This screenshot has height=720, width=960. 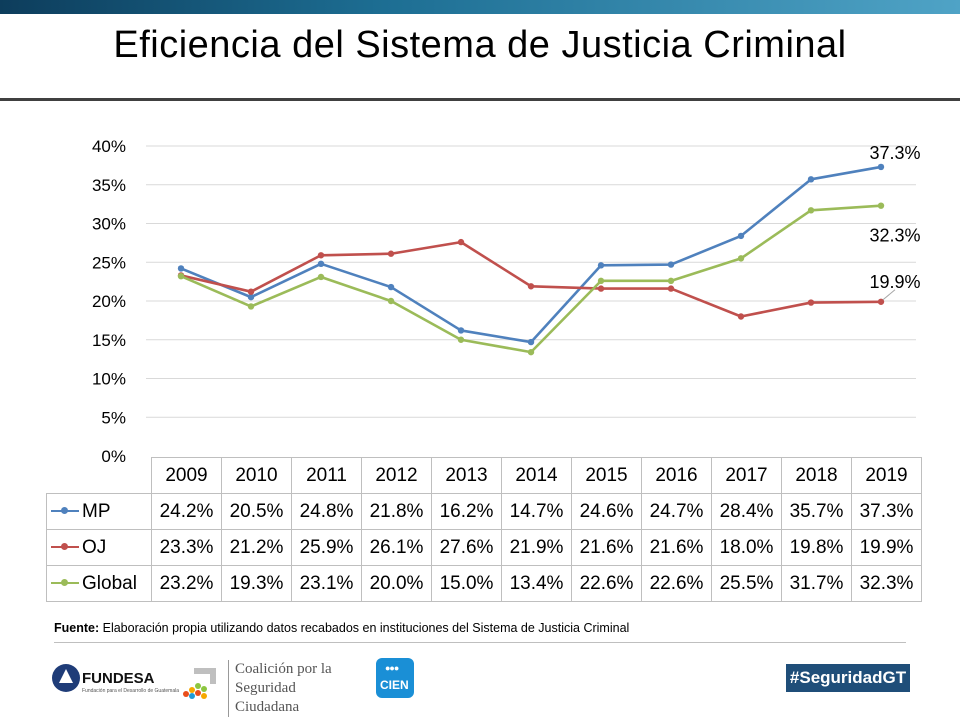 What do you see at coordinates (186, 475) in the screenshot?
I see `table-year-header: 2009` at bounding box center [186, 475].